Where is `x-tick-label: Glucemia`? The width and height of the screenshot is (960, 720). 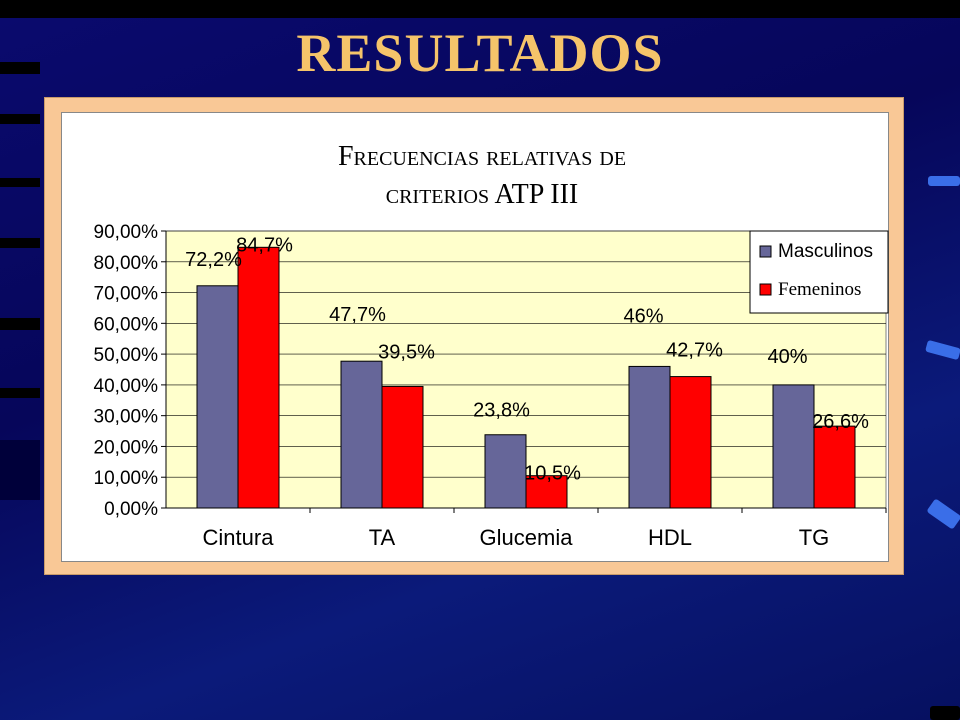 x-tick-label: Glucemia is located at coordinates (527, 537).